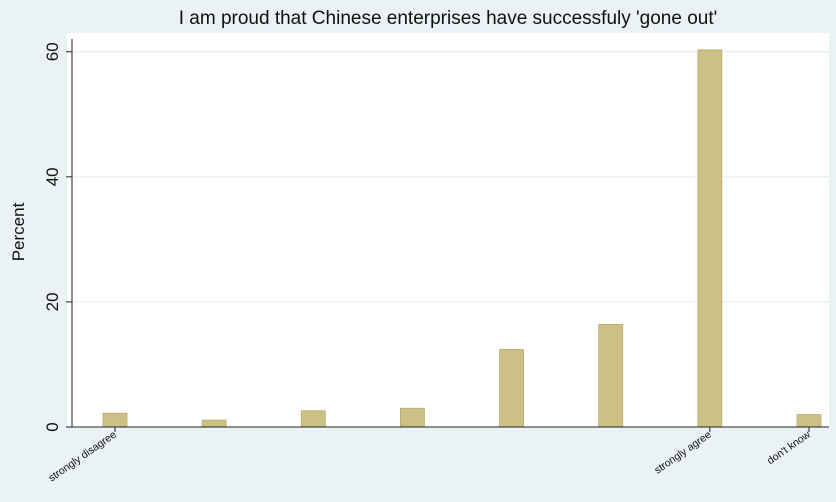 This screenshot has width=836, height=502. What do you see at coordinates (52, 176) in the screenshot?
I see `y-tick-label: 40` at bounding box center [52, 176].